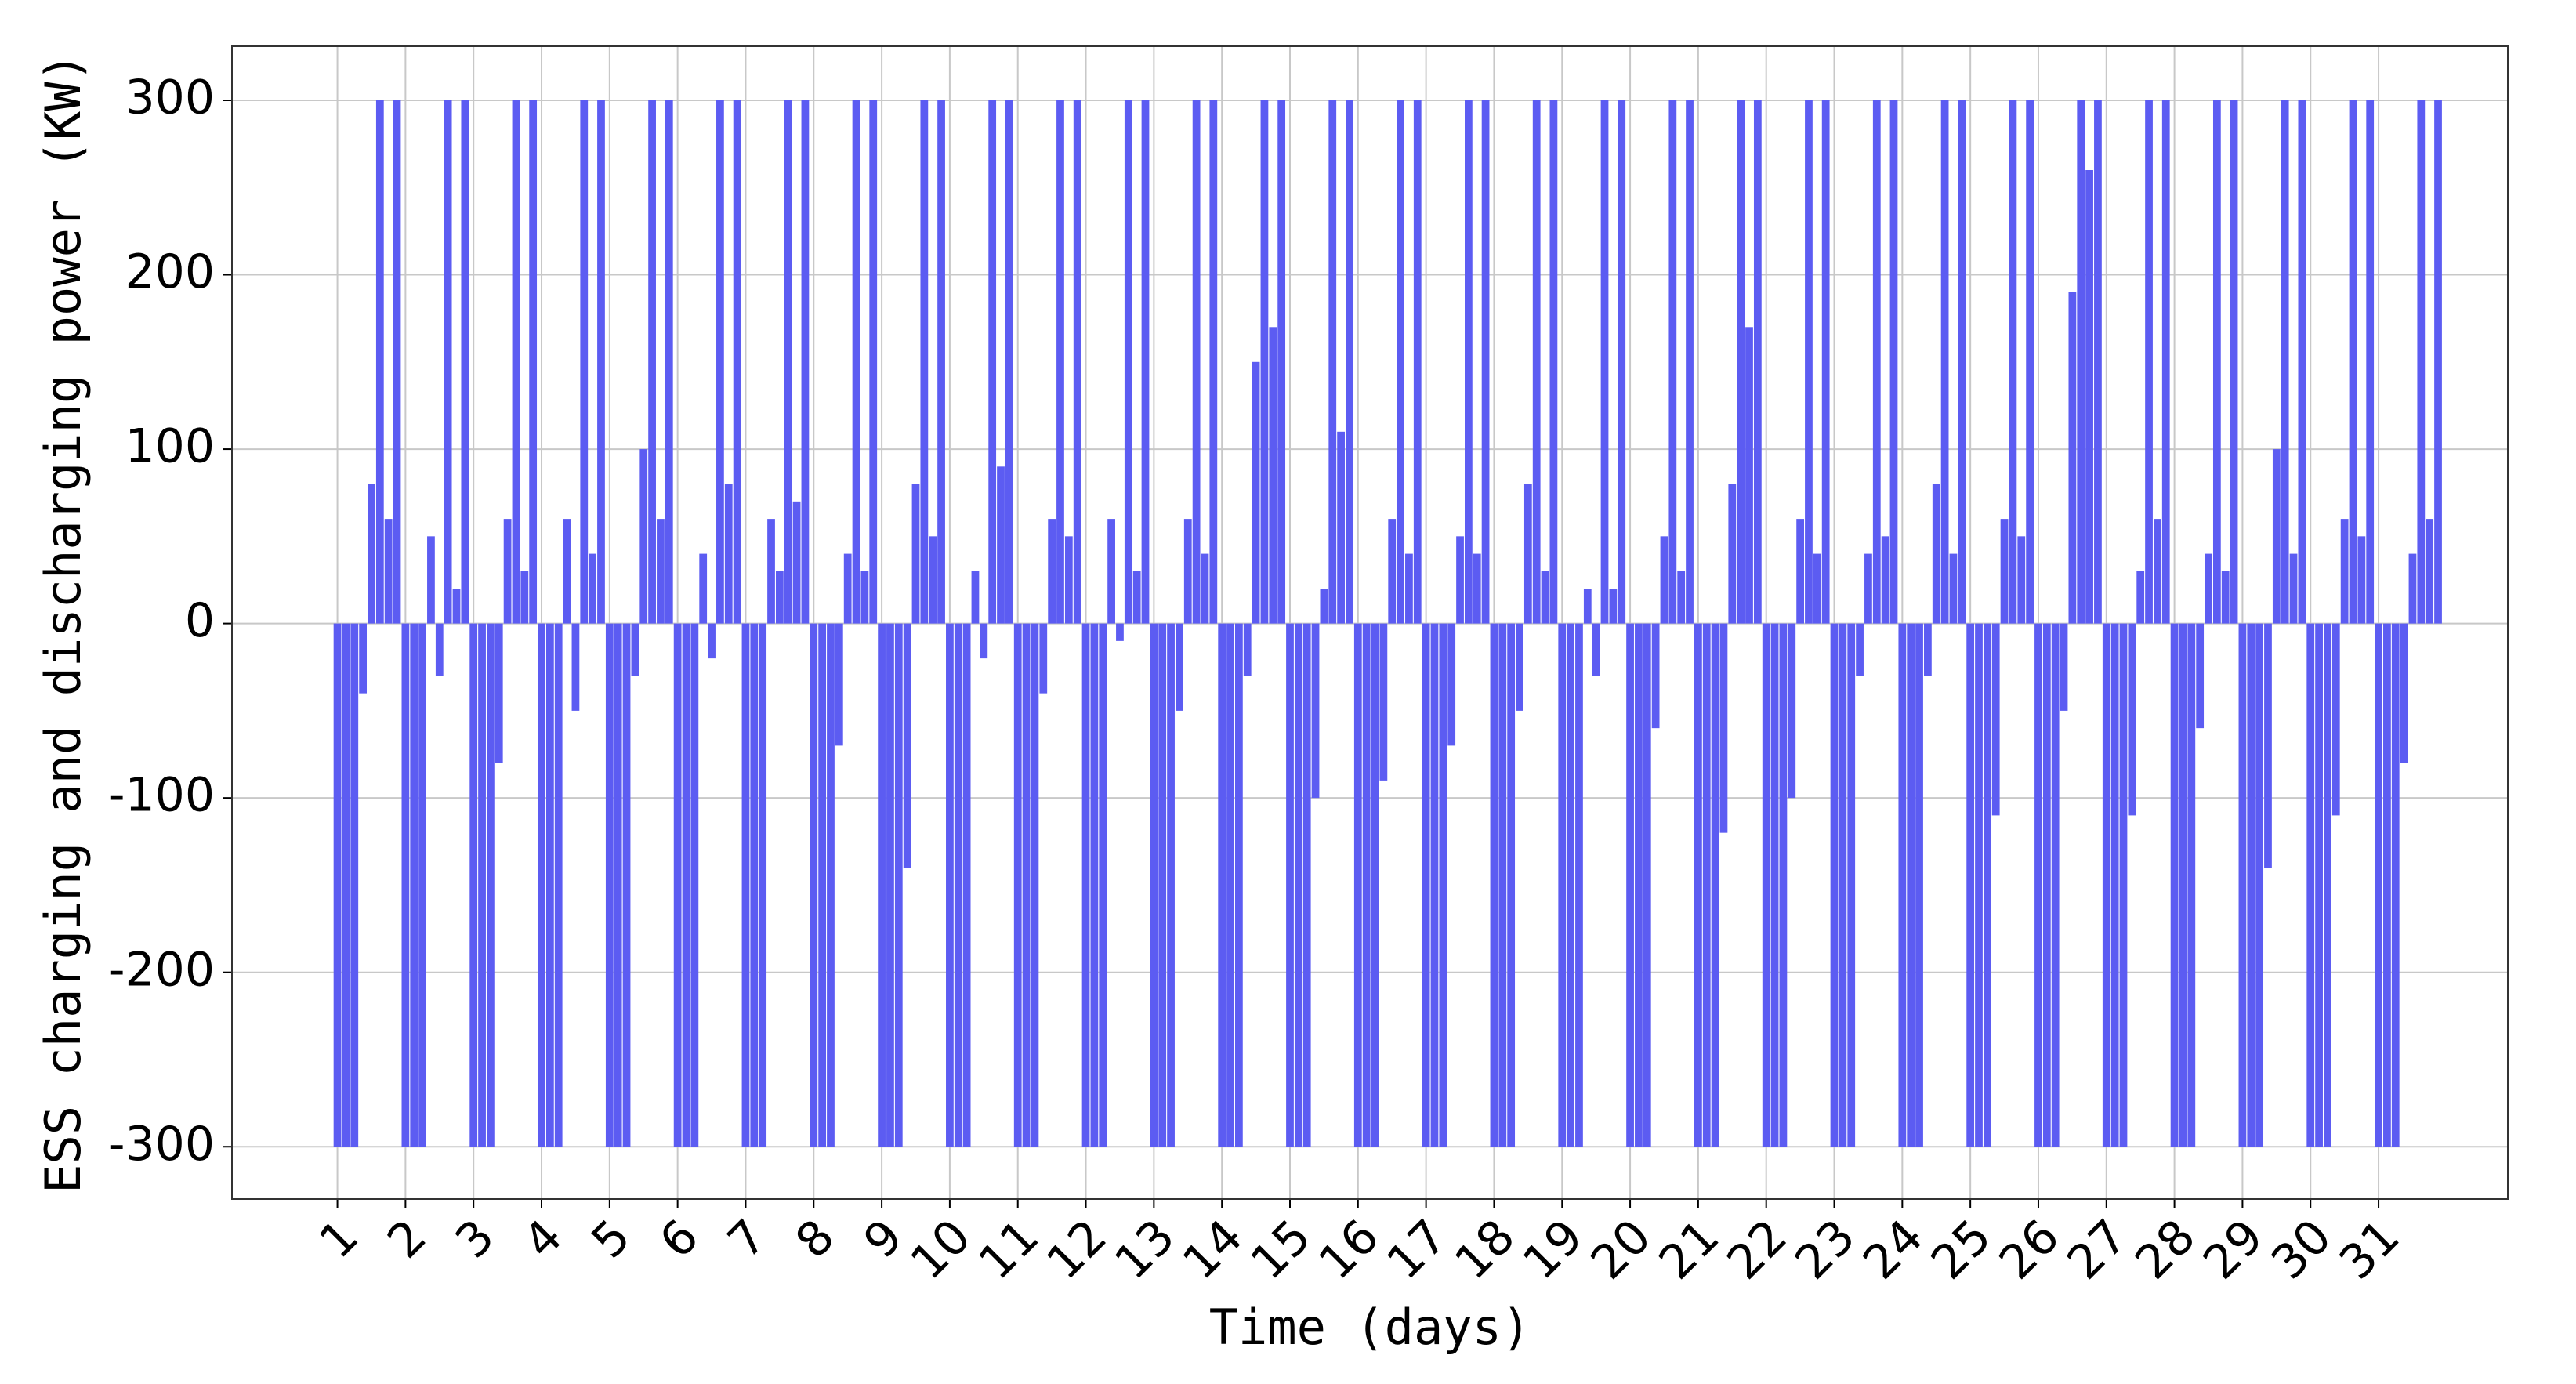 The width and height of the screenshot is (2576, 1384). What do you see at coordinates (543, 1239) in the screenshot?
I see `x-tick-label: 4` at bounding box center [543, 1239].